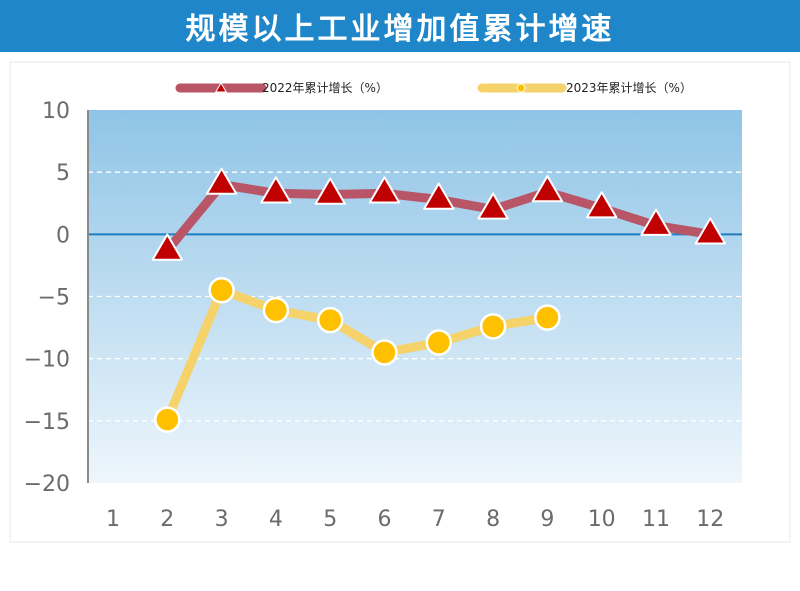 The width and height of the screenshot is (800, 591). I want to click on x-tick-label: 5, so click(330, 519).